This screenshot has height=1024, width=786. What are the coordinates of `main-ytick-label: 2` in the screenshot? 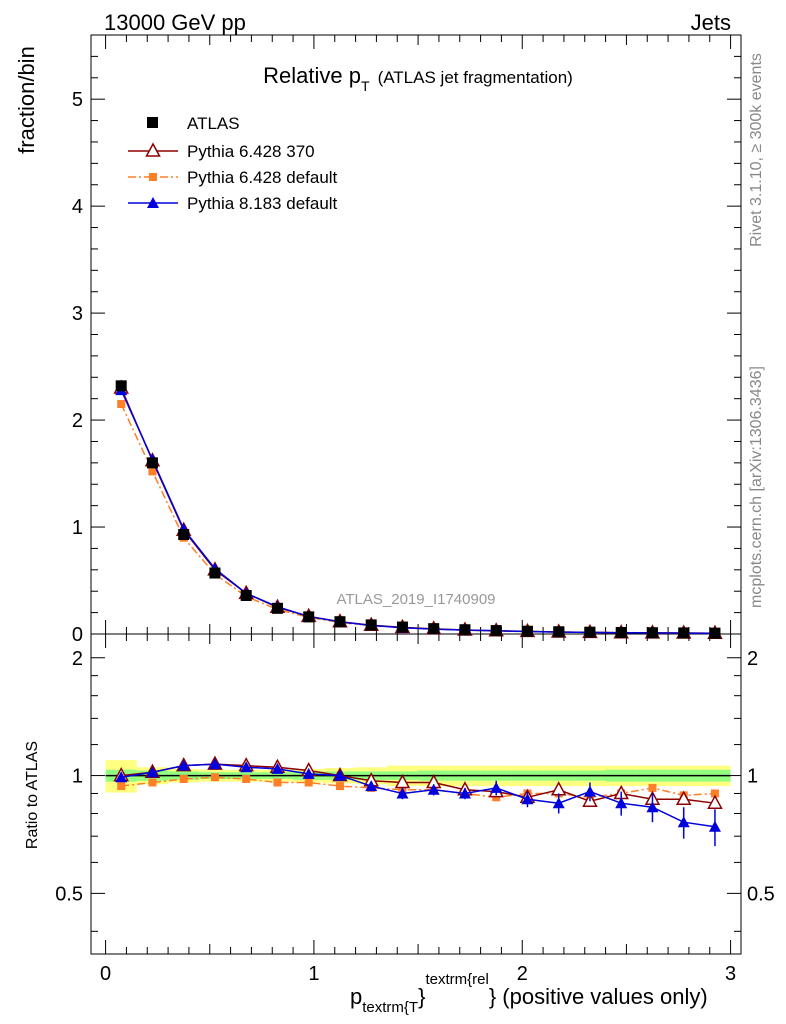 It's located at (77, 421).